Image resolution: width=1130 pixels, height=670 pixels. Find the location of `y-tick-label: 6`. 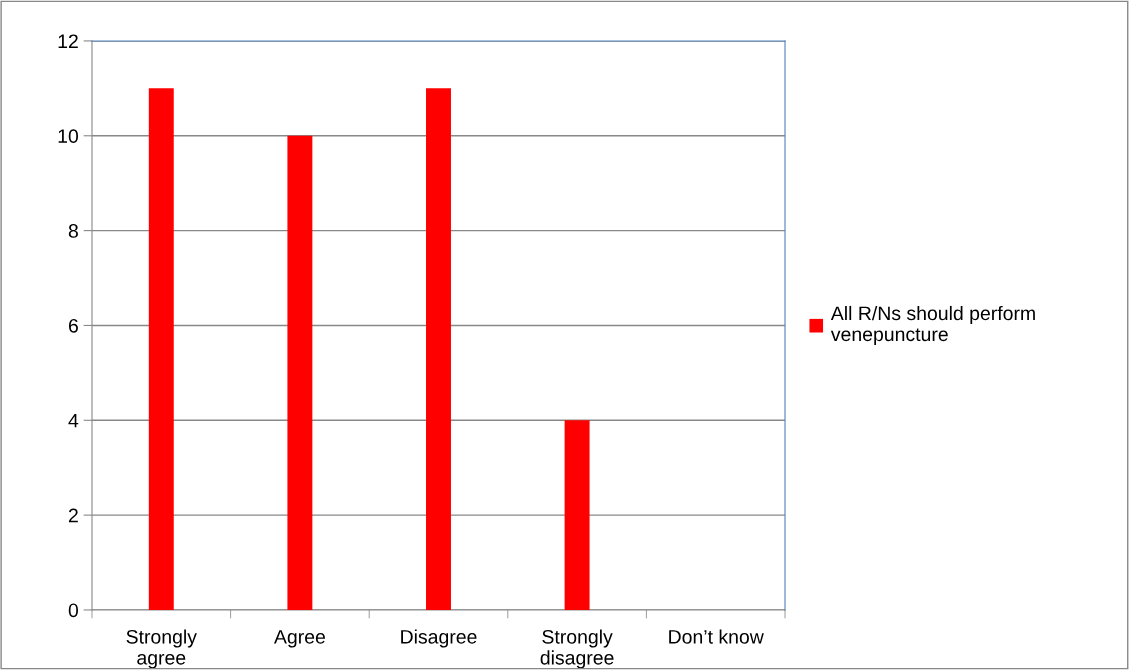

y-tick-label: 6 is located at coordinates (73, 325).